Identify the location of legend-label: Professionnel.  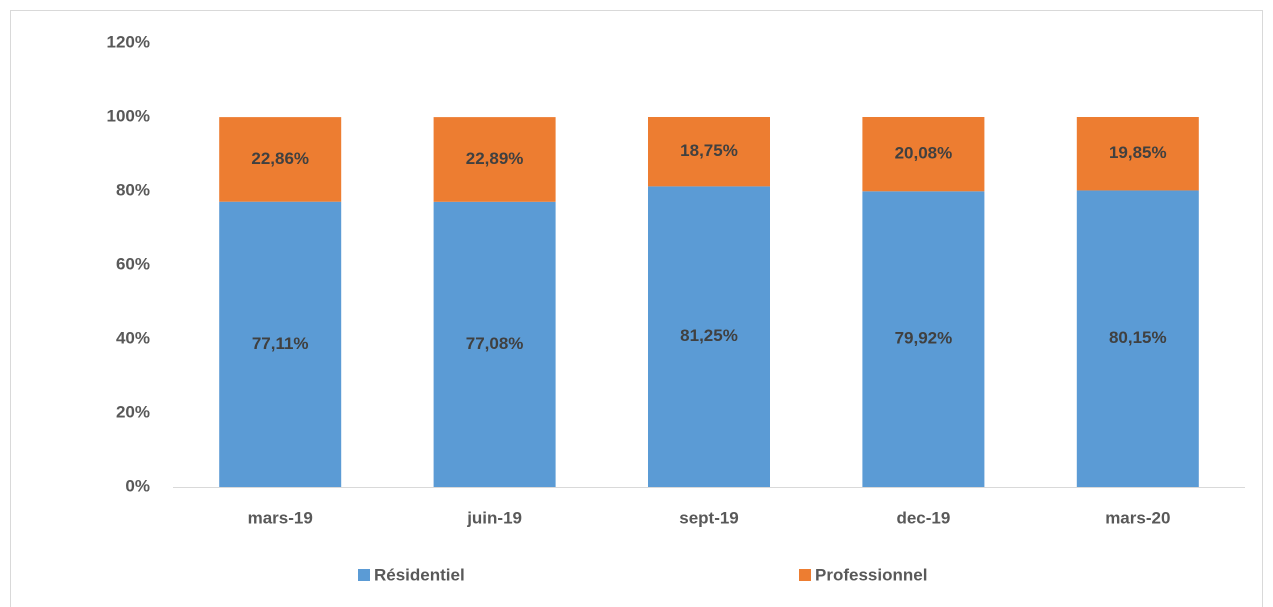
(871, 574).